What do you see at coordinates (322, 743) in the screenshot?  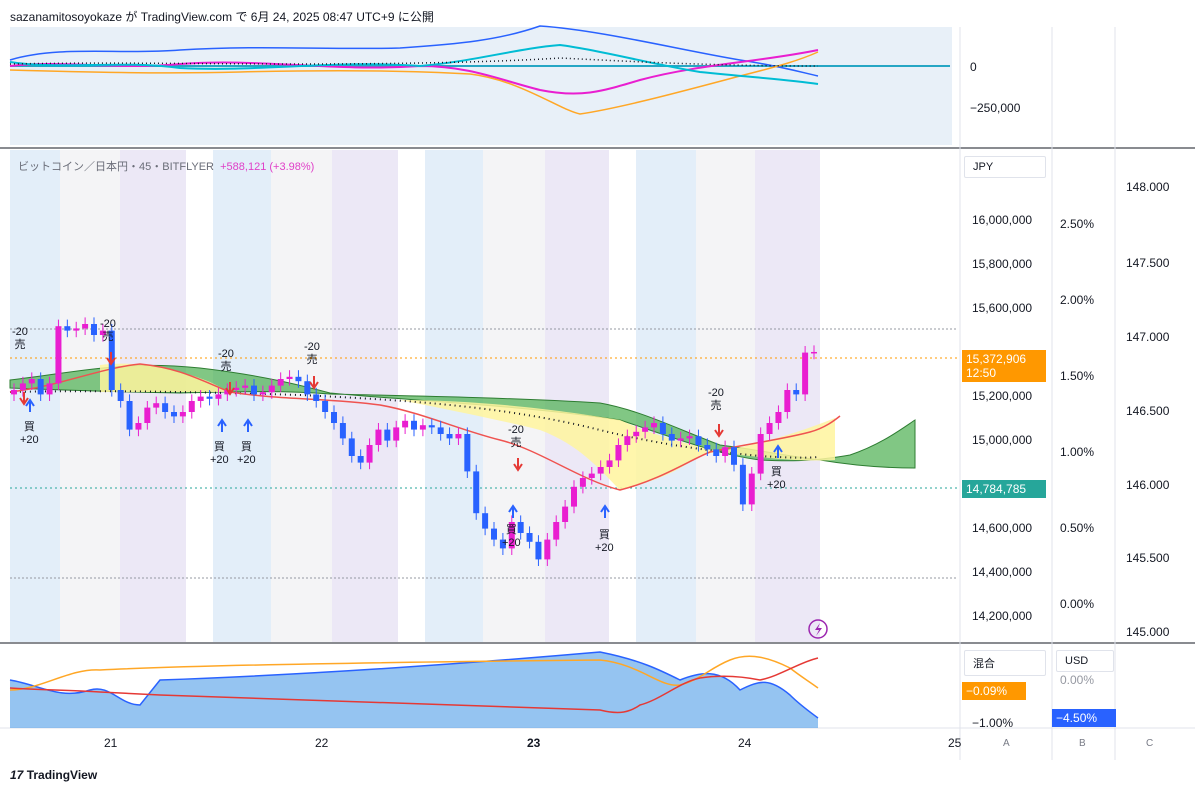 I see `time-tick: 22` at bounding box center [322, 743].